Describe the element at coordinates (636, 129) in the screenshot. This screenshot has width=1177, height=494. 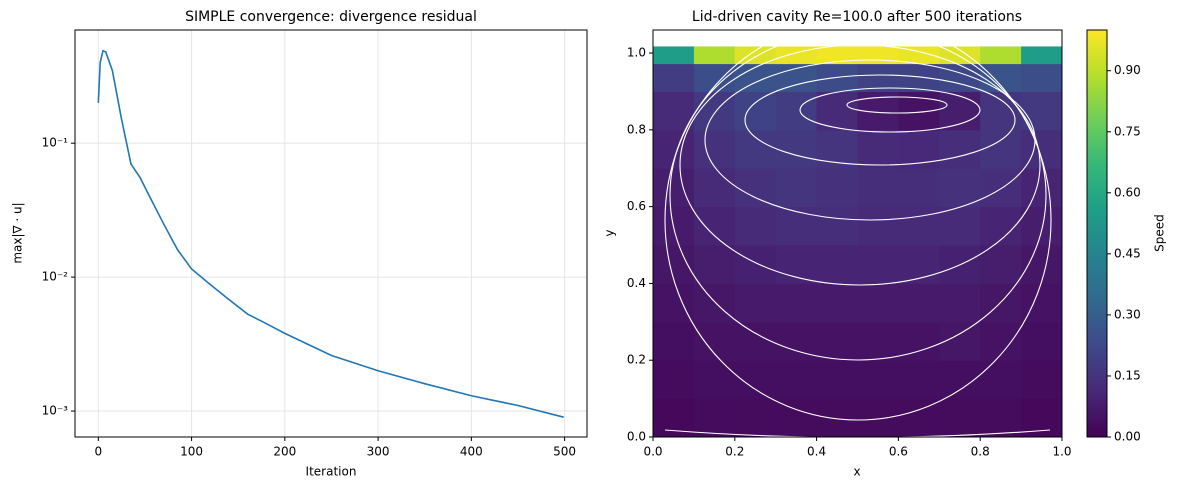
I see `y-tick-label: 0.8` at that location.